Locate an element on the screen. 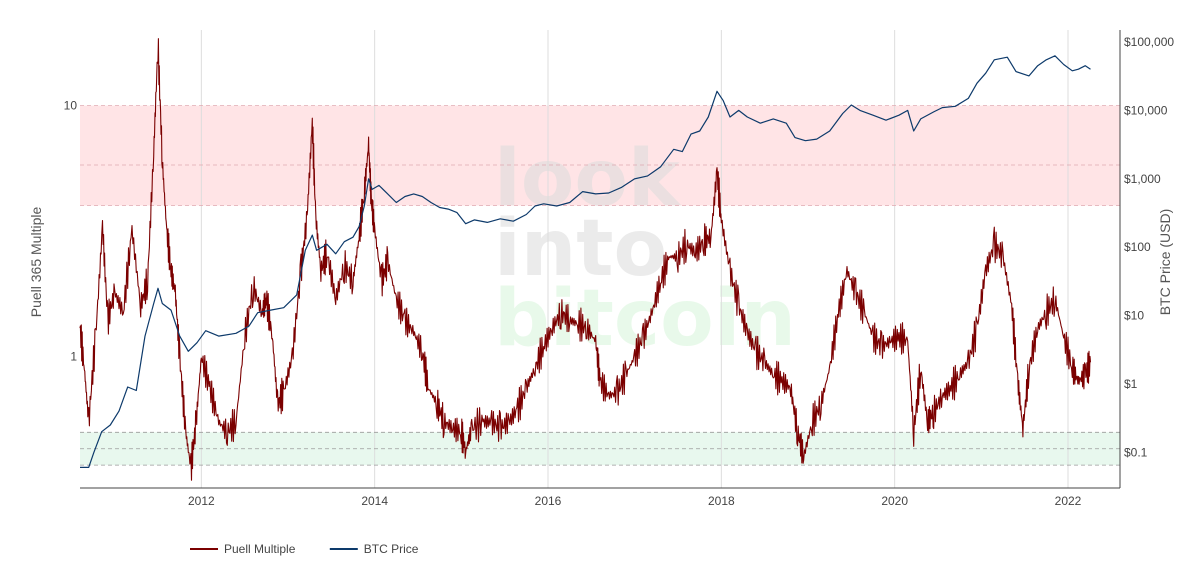 The height and width of the screenshot is (575, 1200). legend: Puell Multiple BTC Price is located at coordinates (304, 549).